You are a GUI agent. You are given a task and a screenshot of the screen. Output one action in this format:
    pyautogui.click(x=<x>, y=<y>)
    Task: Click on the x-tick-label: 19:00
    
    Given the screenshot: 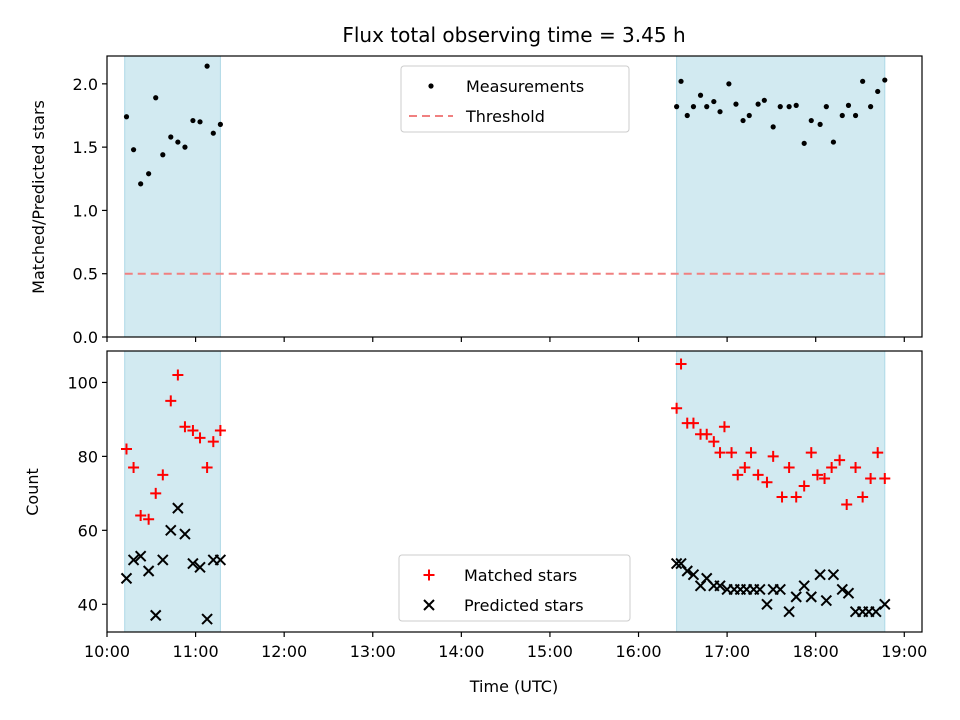 What is the action you would take?
    pyautogui.click(x=904, y=651)
    